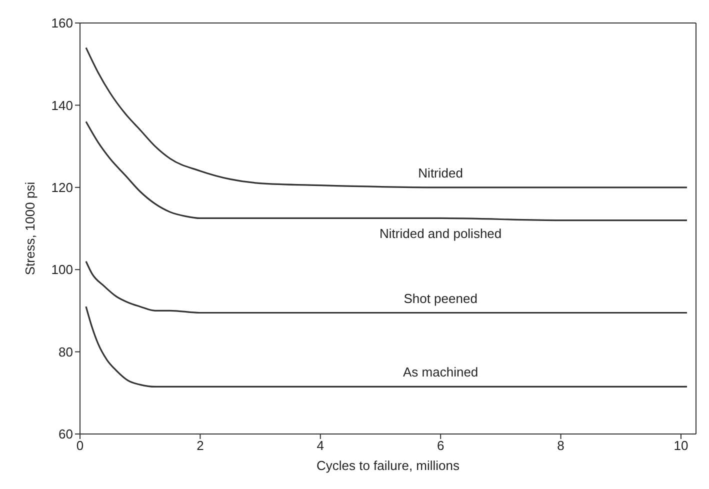 Image resolution: width=709 pixels, height=489 pixels. I want to click on x-tick-label: 2, so click(200, 446).